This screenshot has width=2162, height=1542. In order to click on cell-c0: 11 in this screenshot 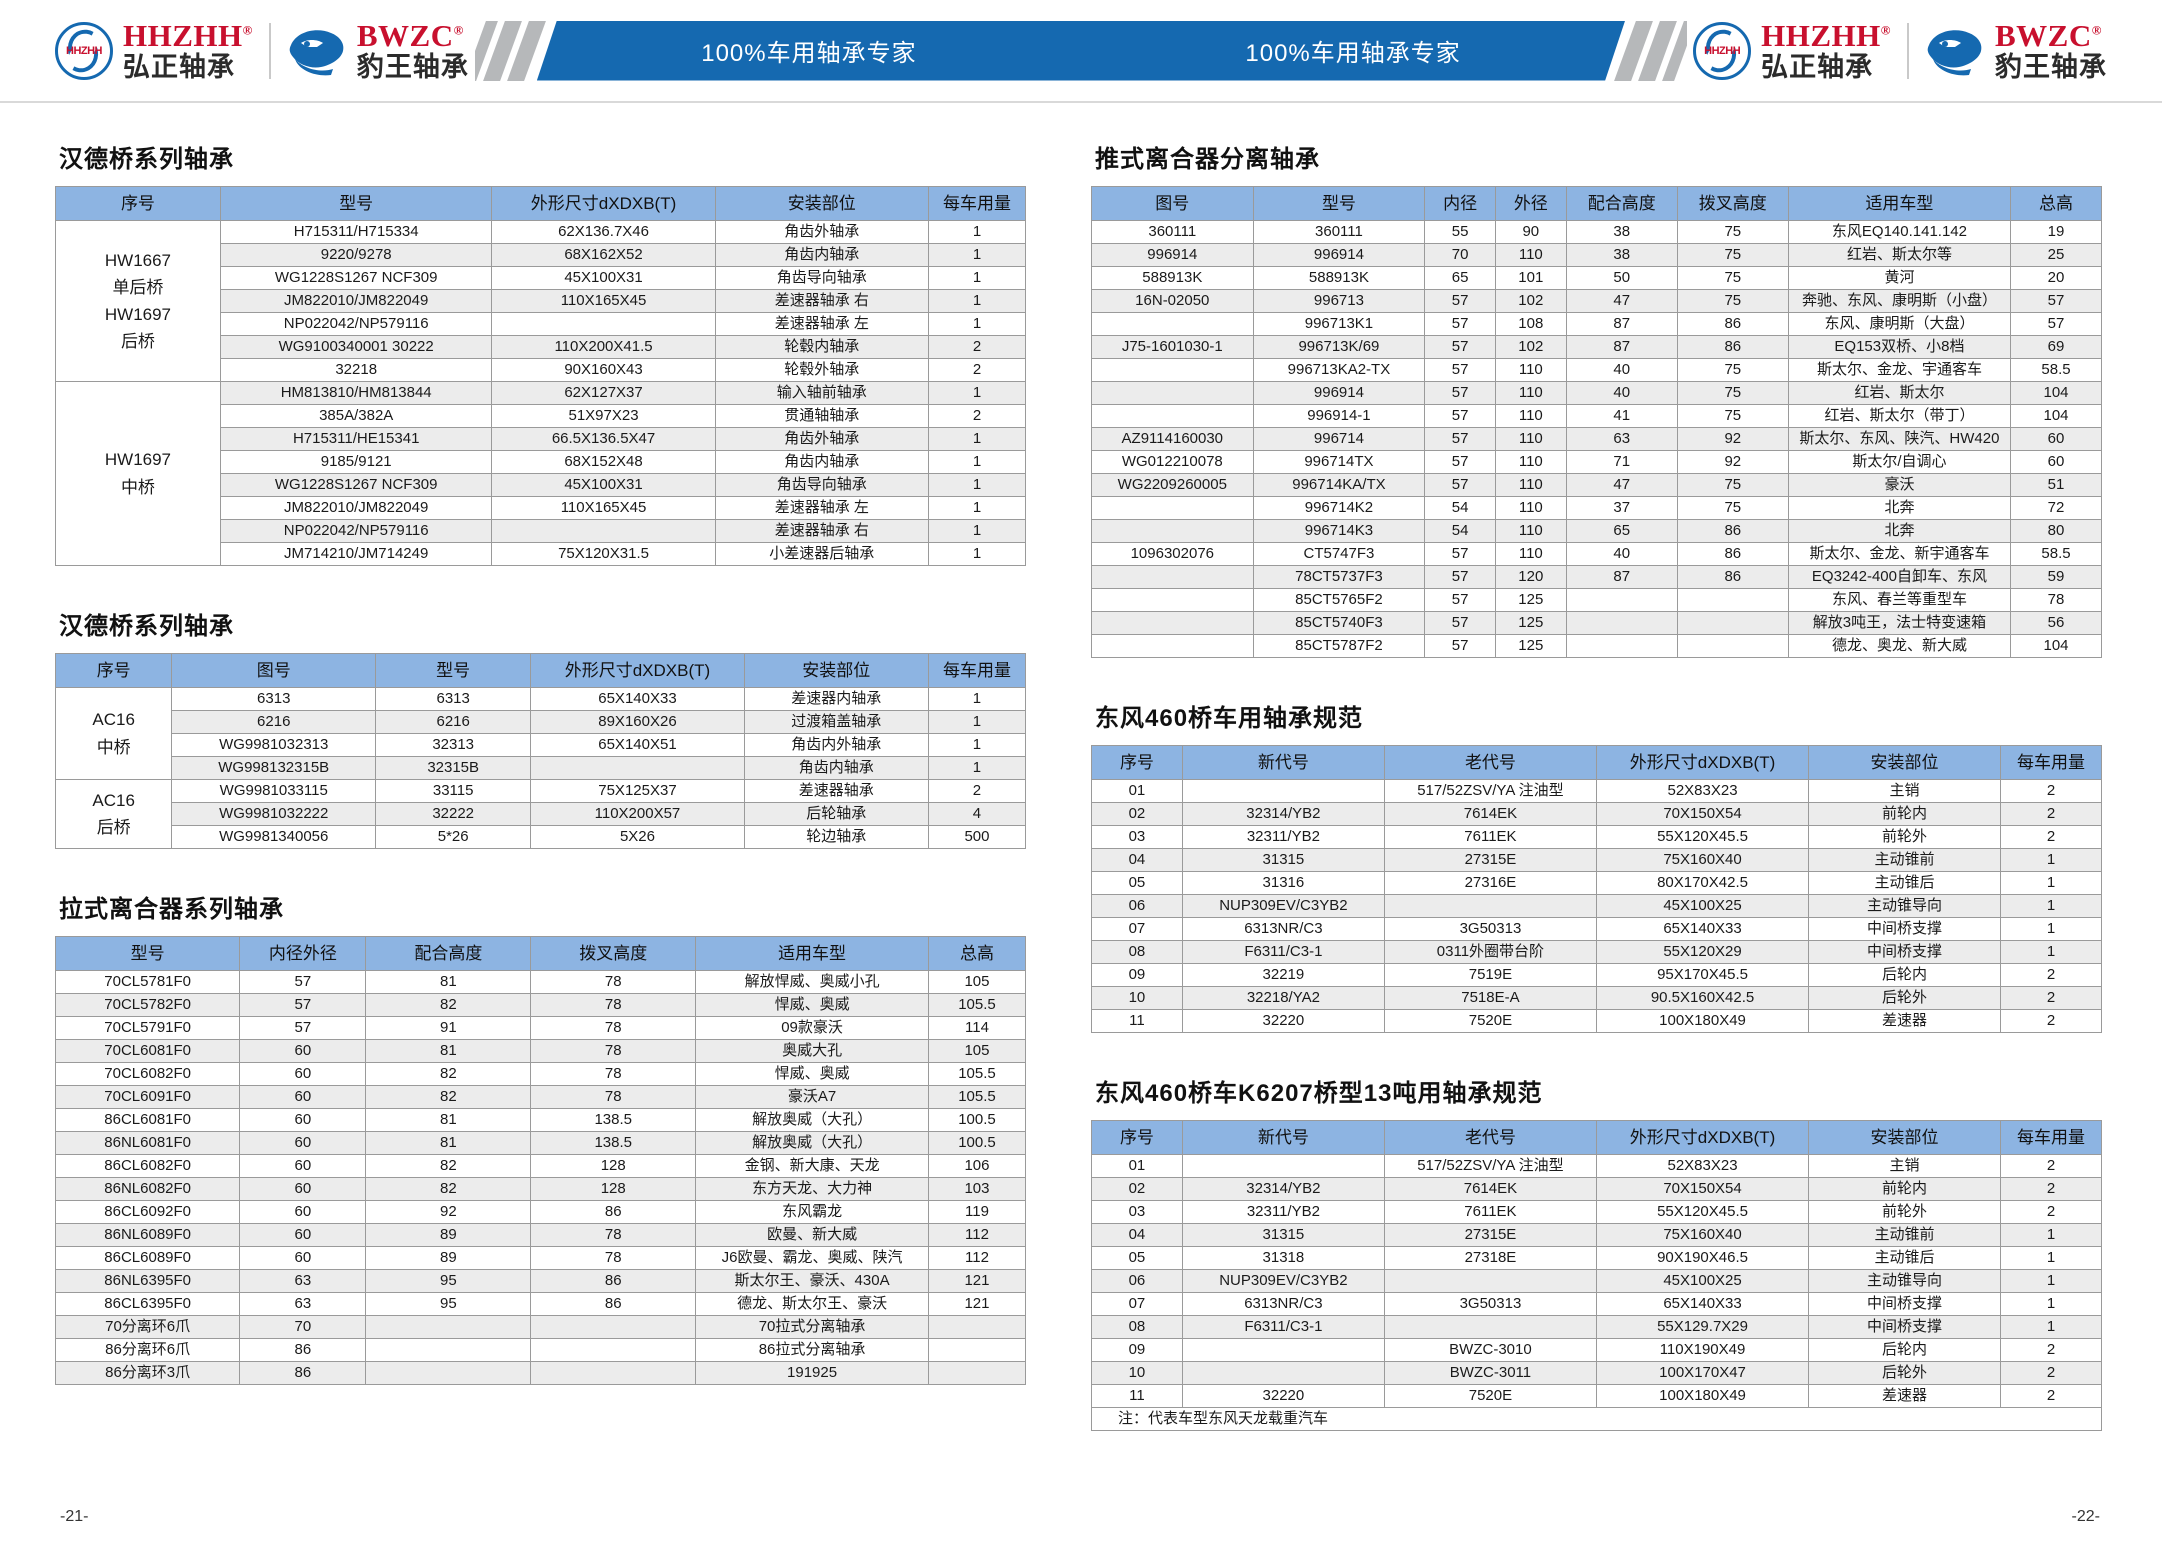, I will do `click(1137, 1396)`.